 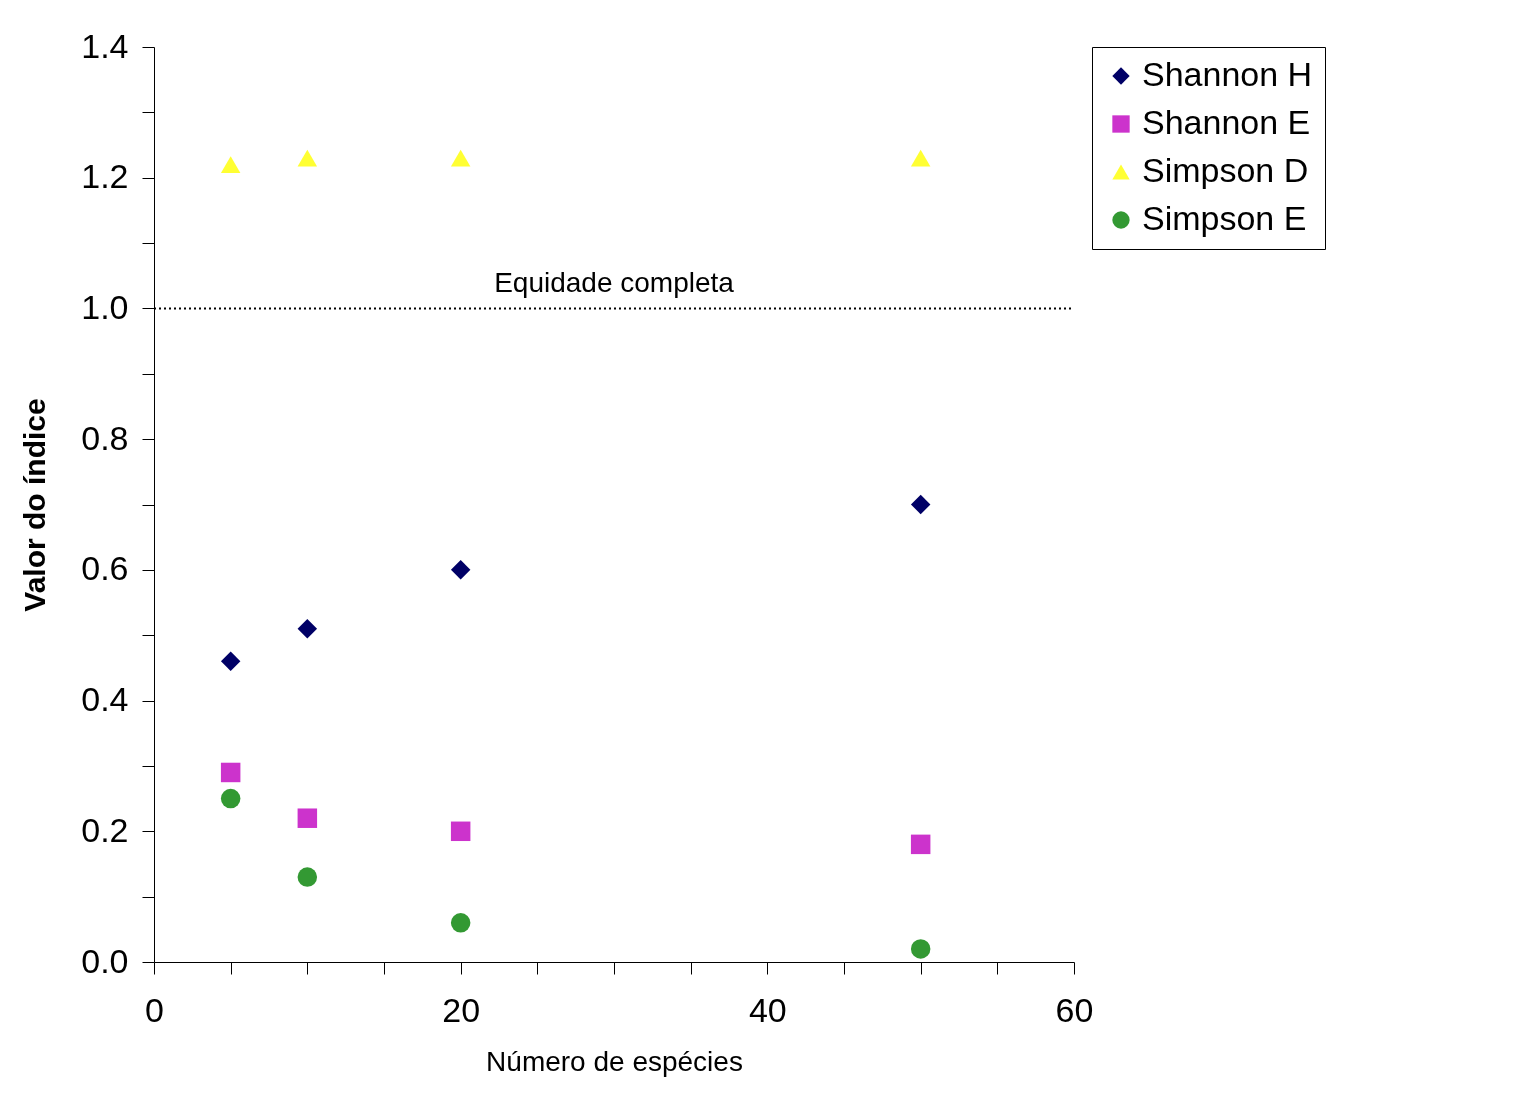 I want to click on x-axis-title: Número de espécies, so click(x=614, y=1061).